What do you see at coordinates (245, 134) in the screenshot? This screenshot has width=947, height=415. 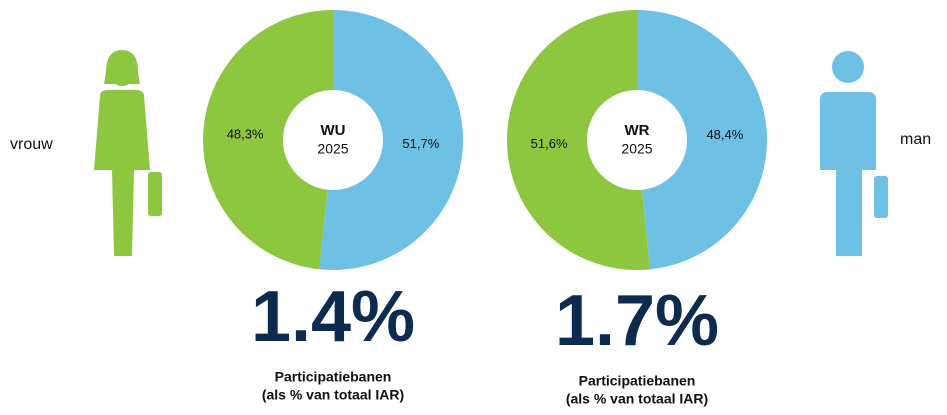 I see `data-label: 48,3%` at bounding box center [245, 134].